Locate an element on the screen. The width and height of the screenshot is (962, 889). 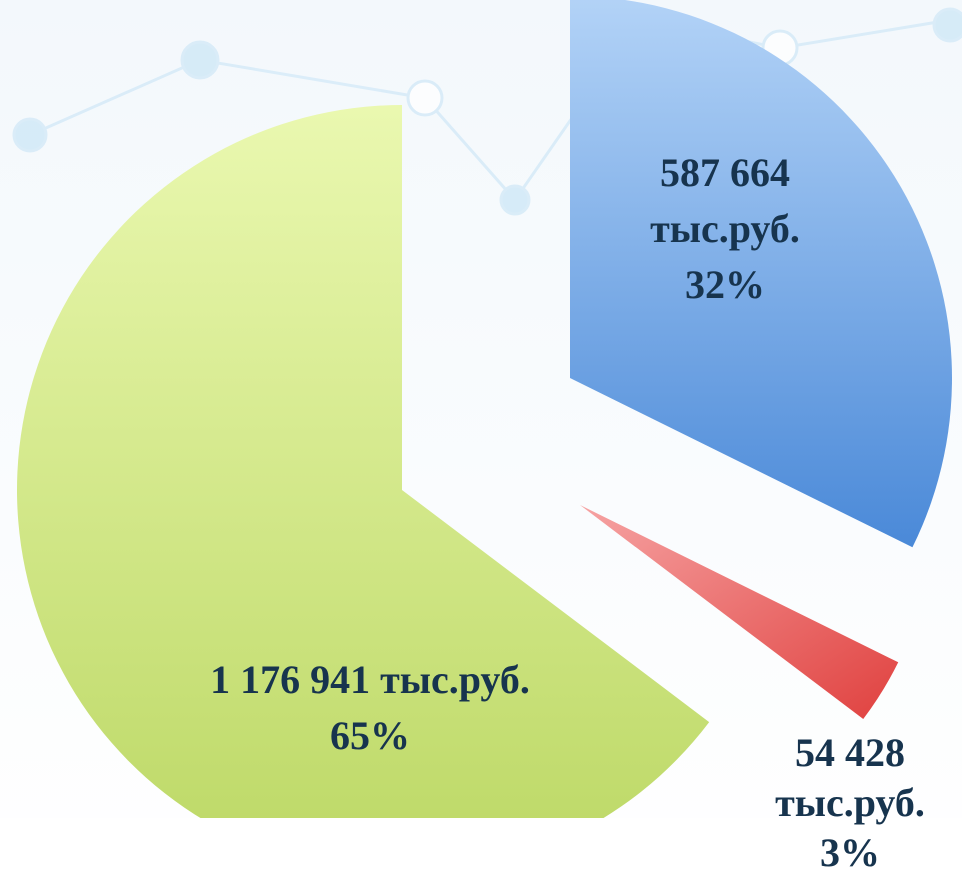
slice-label: 54 428 тыс.руб. 3% is located at coordinates (850, 803).